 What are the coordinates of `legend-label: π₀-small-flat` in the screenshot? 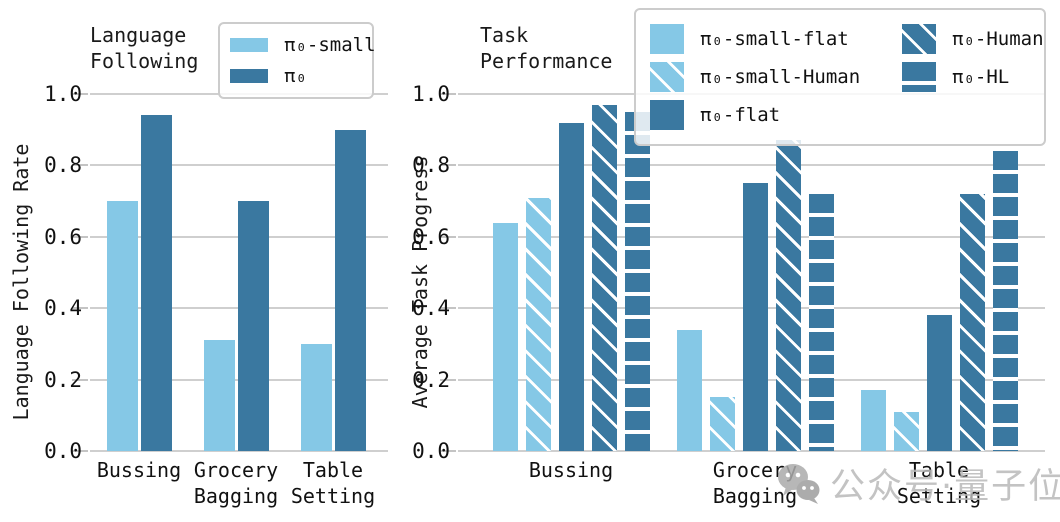 It's located at (774, 39).